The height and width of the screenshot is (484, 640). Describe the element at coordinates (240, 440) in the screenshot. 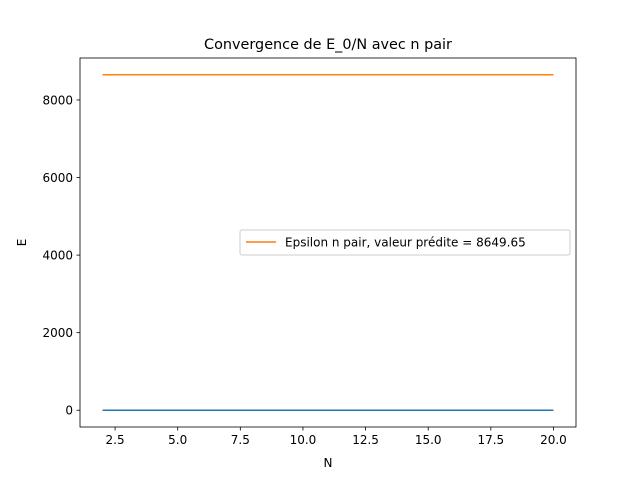

I see `x-tick-label: 7.5` at that location.